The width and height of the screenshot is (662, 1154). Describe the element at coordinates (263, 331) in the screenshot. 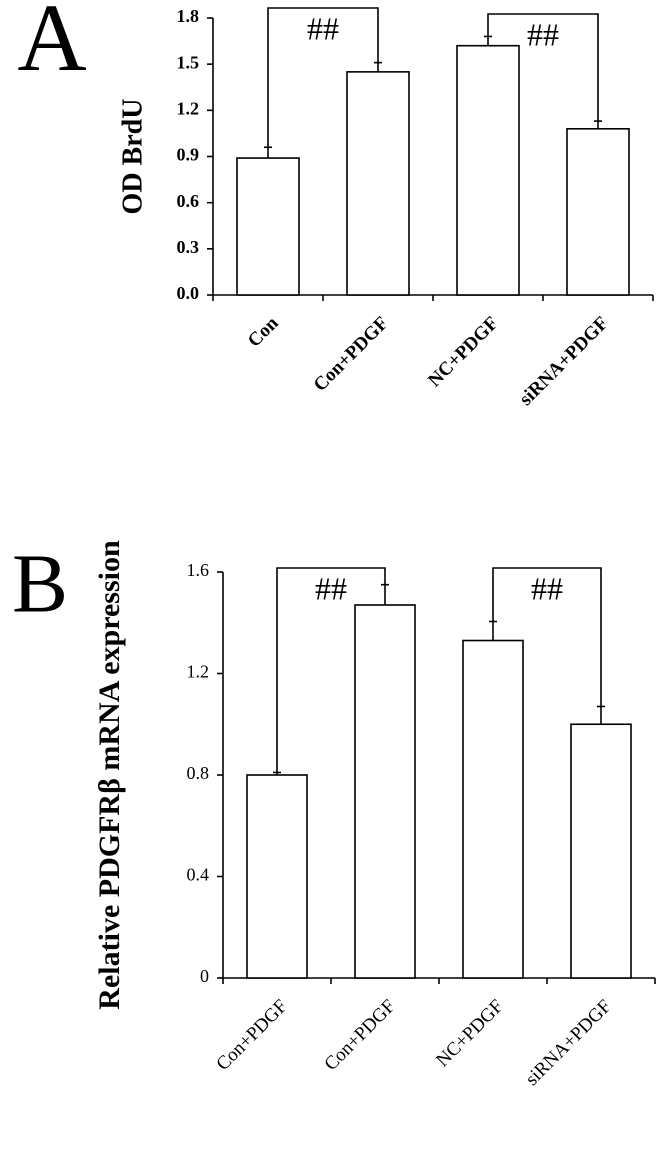

I see `x-tick-label: Con` at that location.